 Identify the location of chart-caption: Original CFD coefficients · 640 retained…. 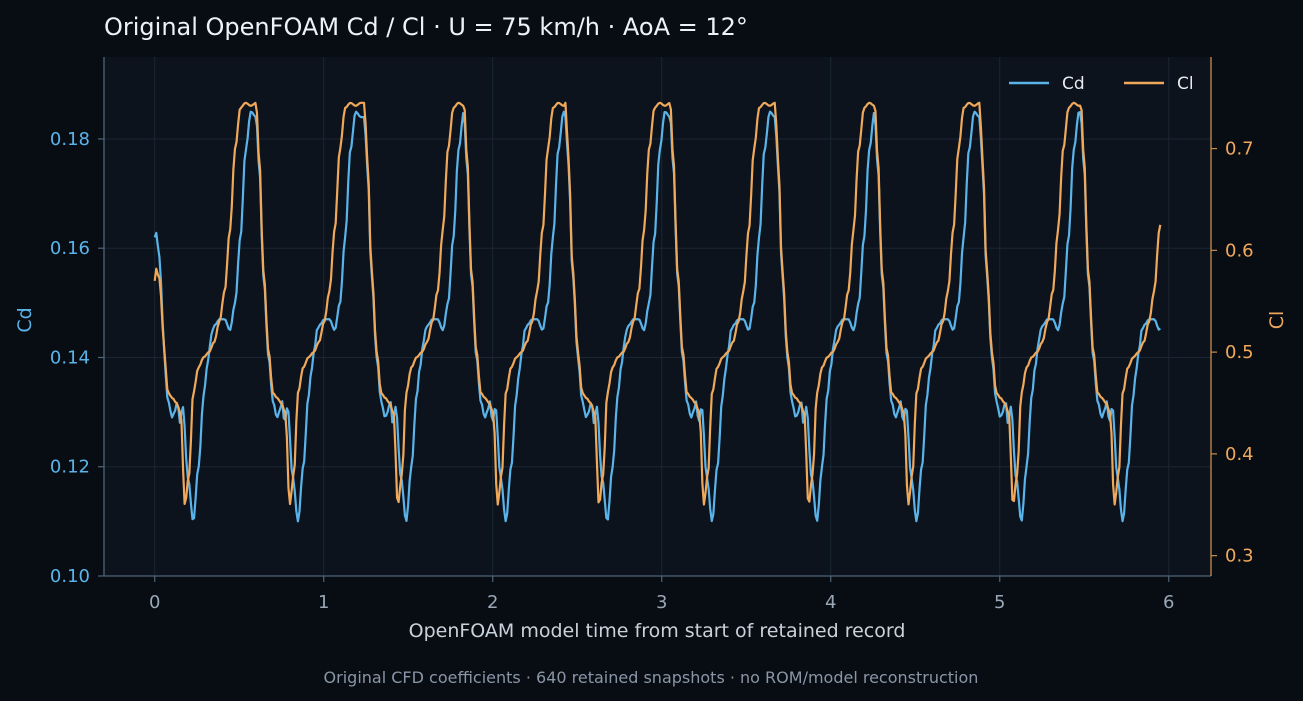
(651, 677).